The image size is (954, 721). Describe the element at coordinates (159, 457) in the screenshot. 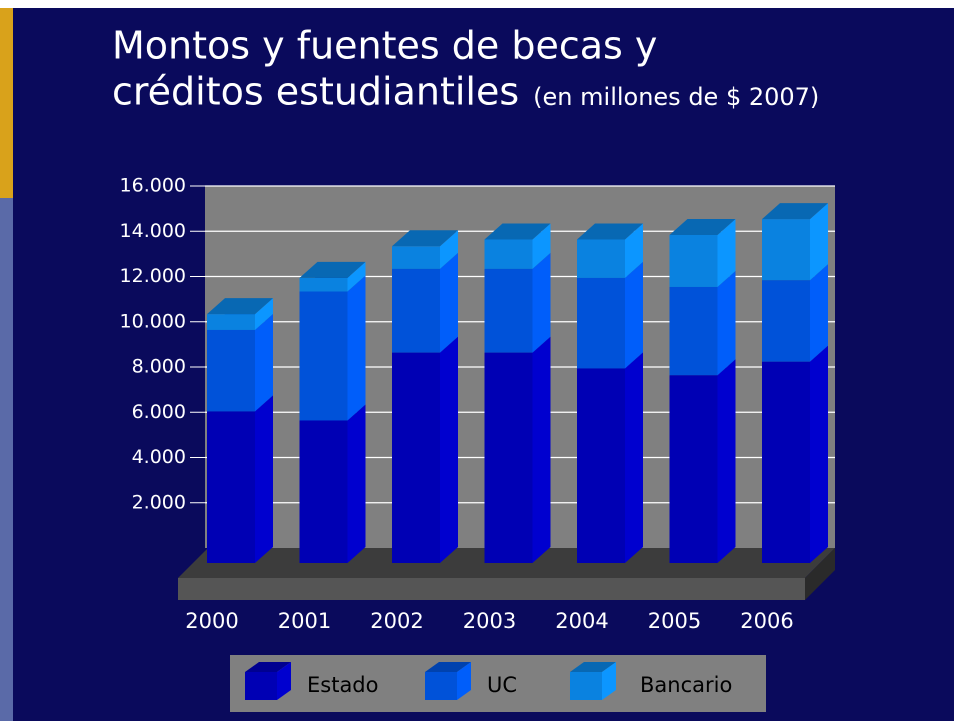

I see `y-tick-label: 4.000` at that location.